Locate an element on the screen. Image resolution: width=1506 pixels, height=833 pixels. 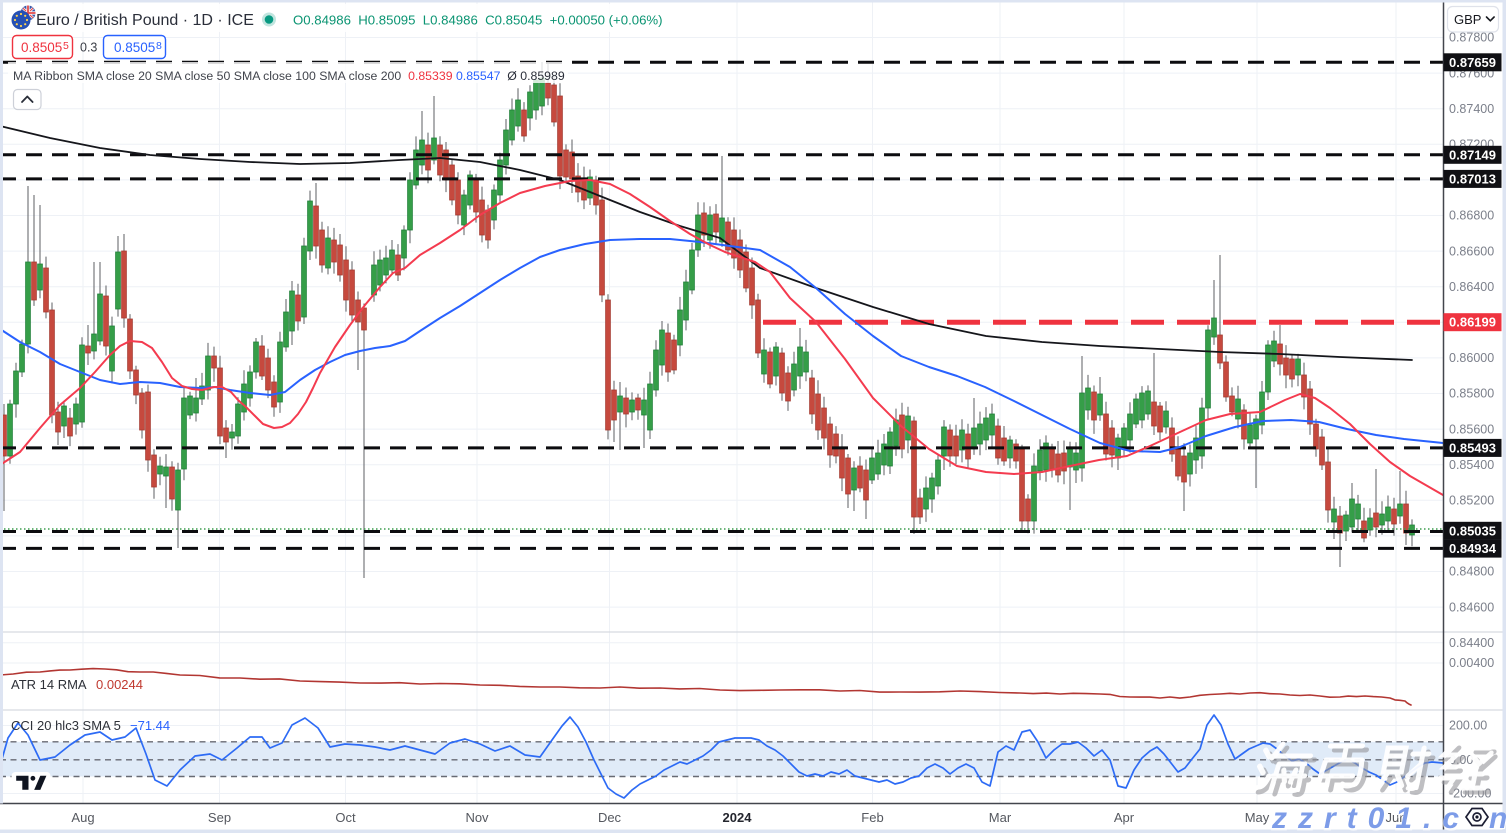
svg-text: 0.85493 is located at coordinates (1472, 447).